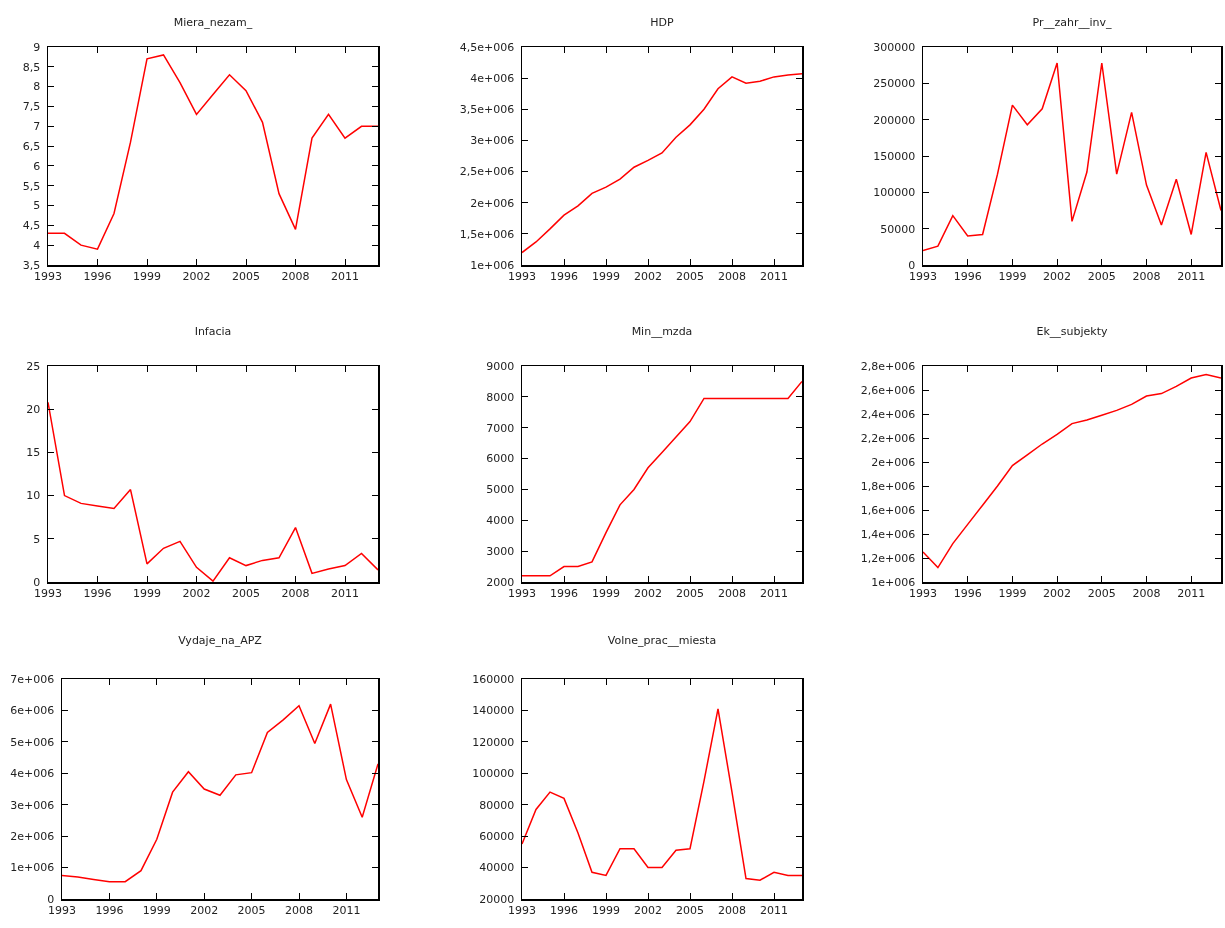 This screenshot has width=1225, height=928. I want to click on y-tick-label: 6,5, so click(31, 146).